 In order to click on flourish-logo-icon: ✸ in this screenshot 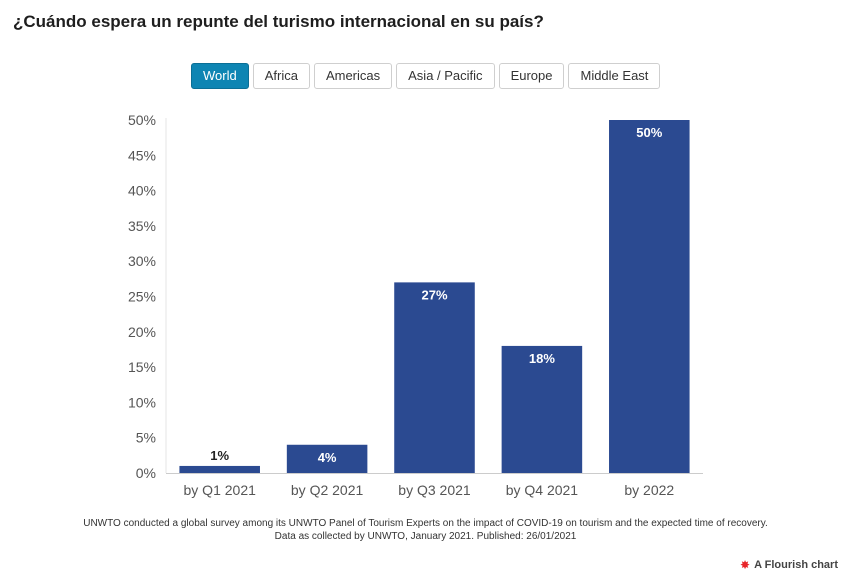, I will do `click(745, 565)`.